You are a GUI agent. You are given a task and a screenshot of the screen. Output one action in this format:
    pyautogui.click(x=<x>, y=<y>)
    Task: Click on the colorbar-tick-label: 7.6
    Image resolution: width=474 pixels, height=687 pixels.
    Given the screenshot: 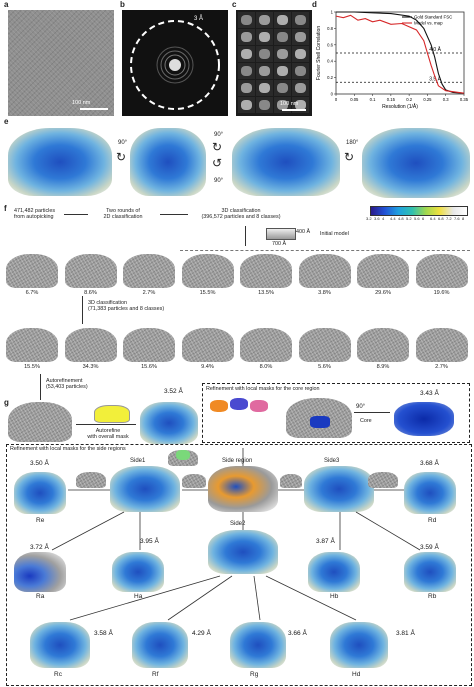 What is the action you would take?
    pyautogui.click(x=457, y=218)
    